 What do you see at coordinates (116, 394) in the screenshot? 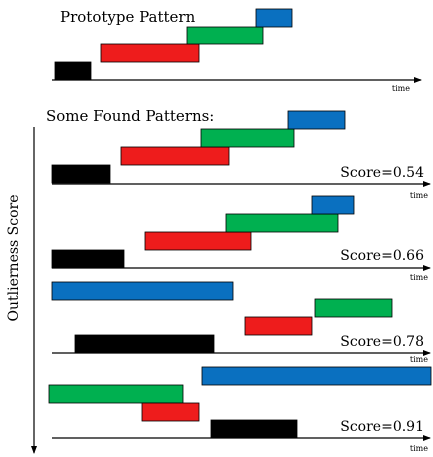
I see `pattern-4-bar-green` at bounding box center [116, 394].